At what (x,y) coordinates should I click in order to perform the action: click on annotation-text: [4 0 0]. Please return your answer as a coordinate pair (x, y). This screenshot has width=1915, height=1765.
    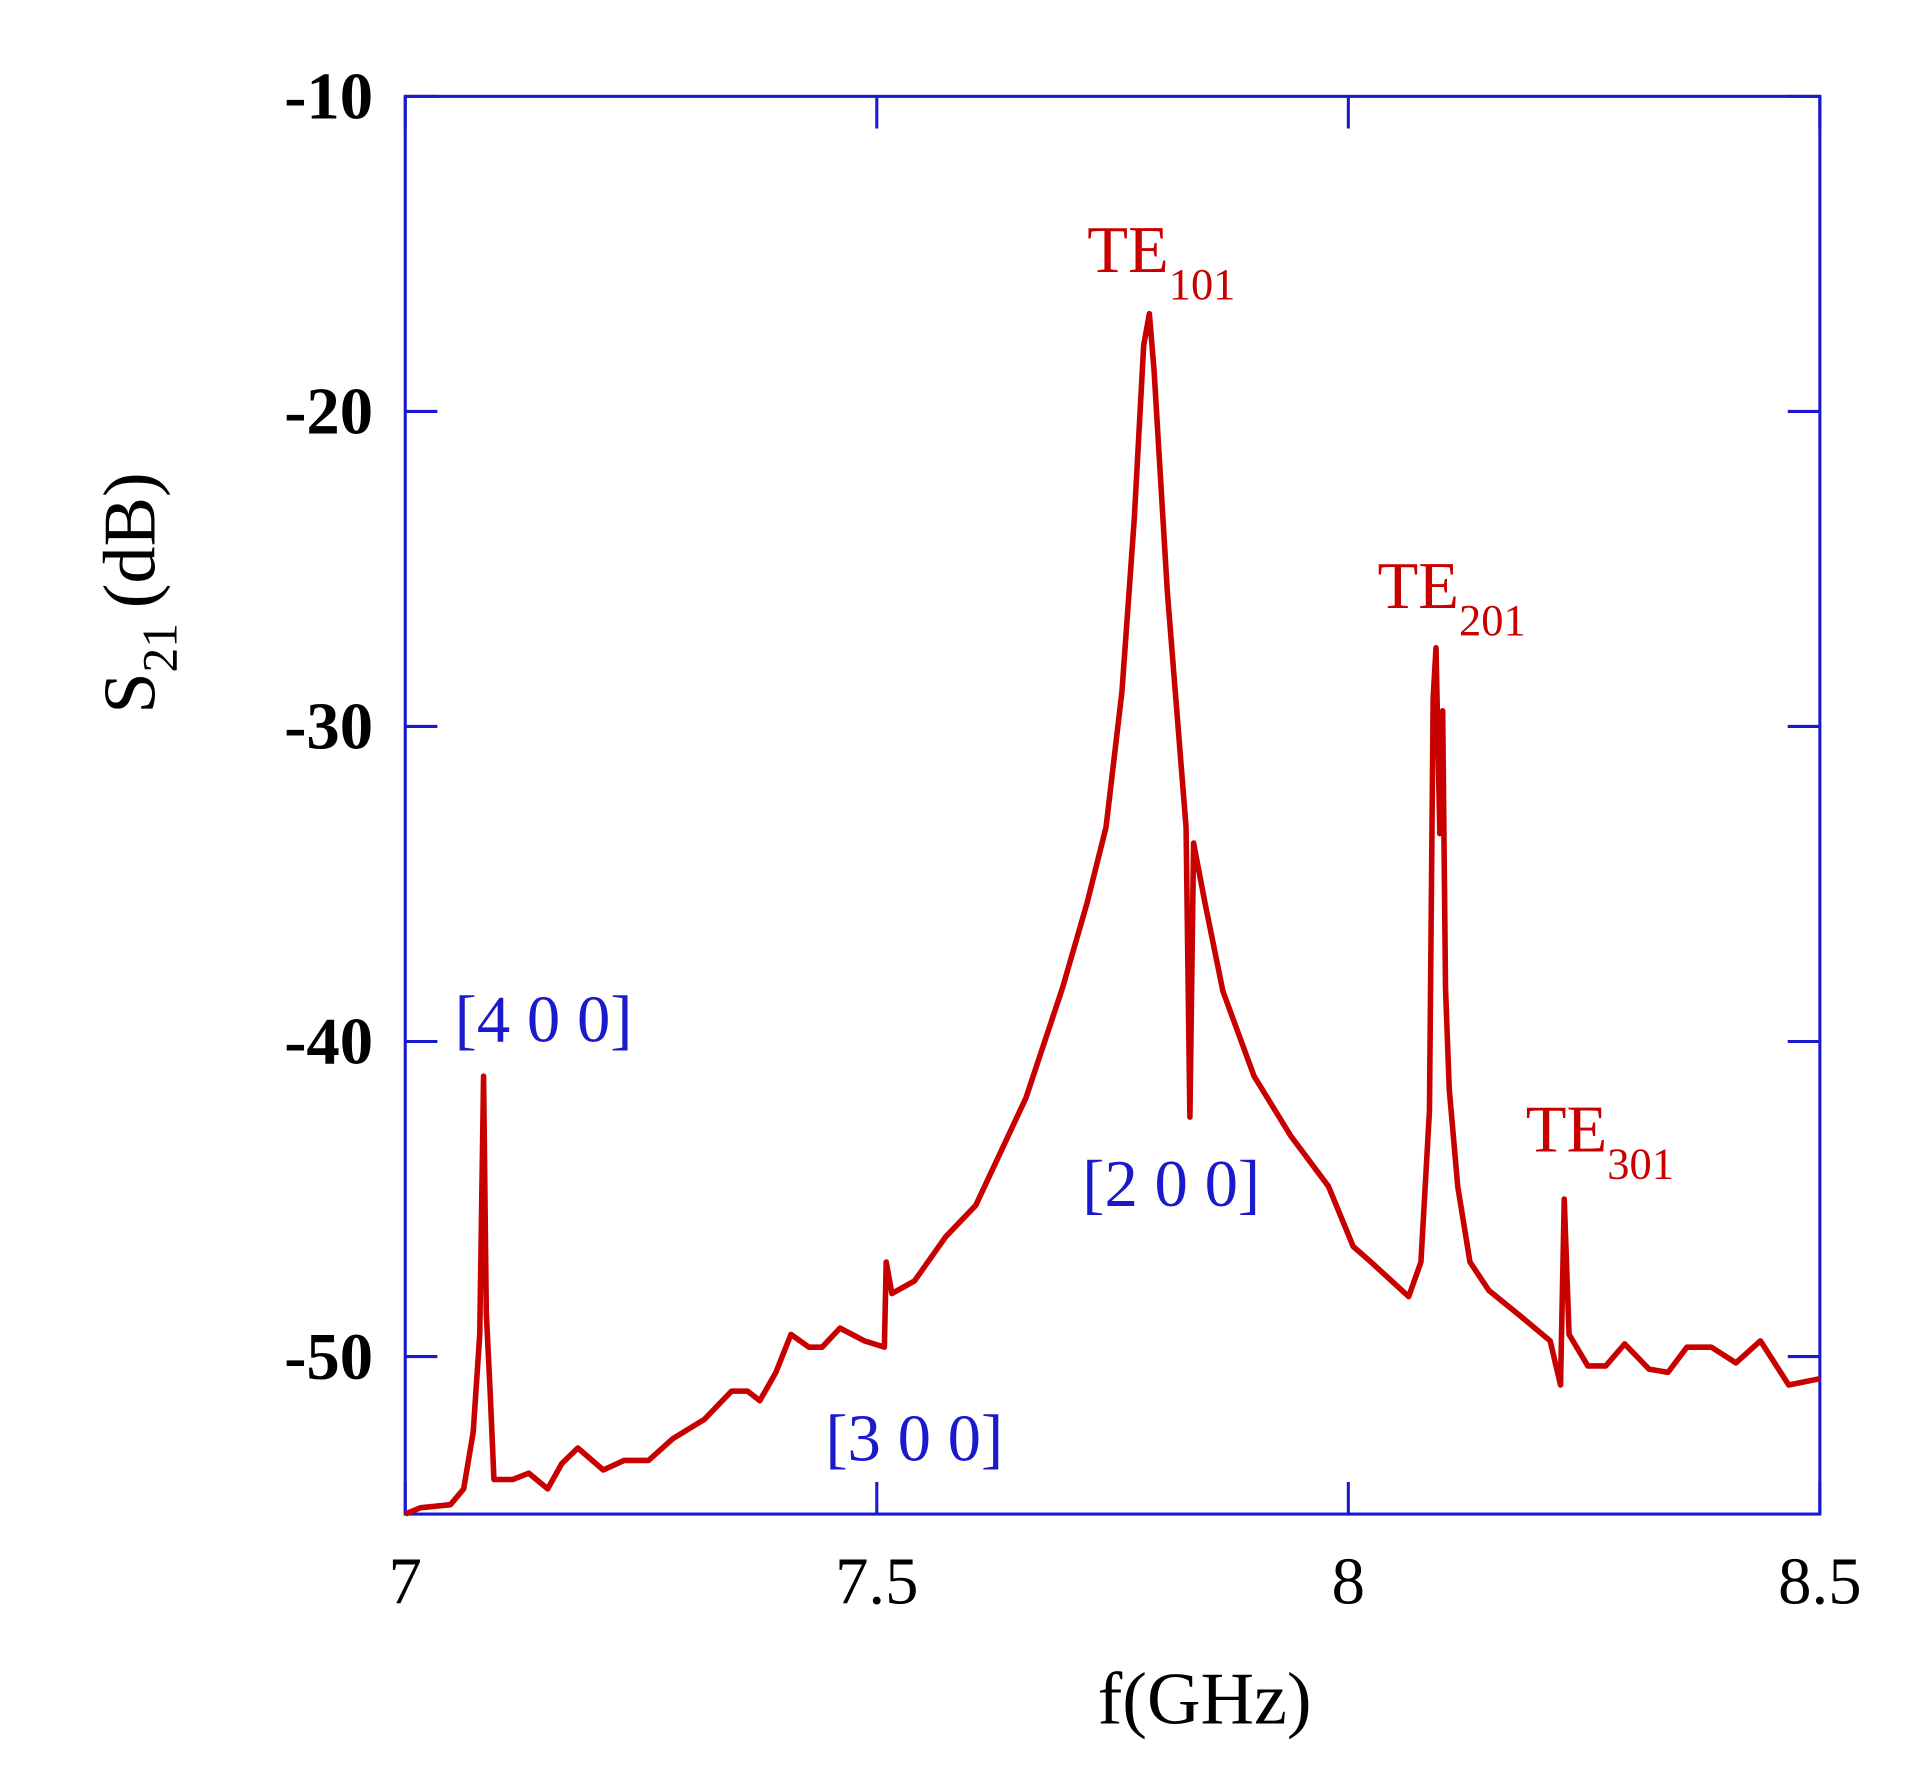
    Looking at the image, I should click on (544, 1020).